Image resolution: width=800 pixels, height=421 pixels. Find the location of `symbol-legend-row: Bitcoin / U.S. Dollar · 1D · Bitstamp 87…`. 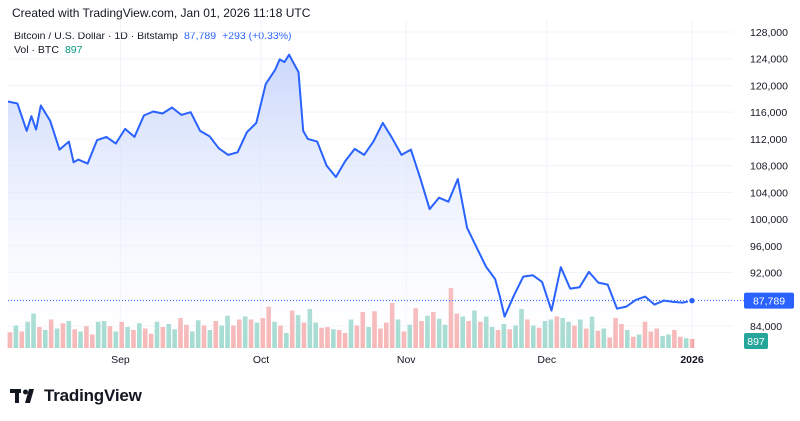

symbol-legend-row: Bitcoin / U.S. Dollar · 1D · Bitstamp 87… is located at coordinates (153, 36).